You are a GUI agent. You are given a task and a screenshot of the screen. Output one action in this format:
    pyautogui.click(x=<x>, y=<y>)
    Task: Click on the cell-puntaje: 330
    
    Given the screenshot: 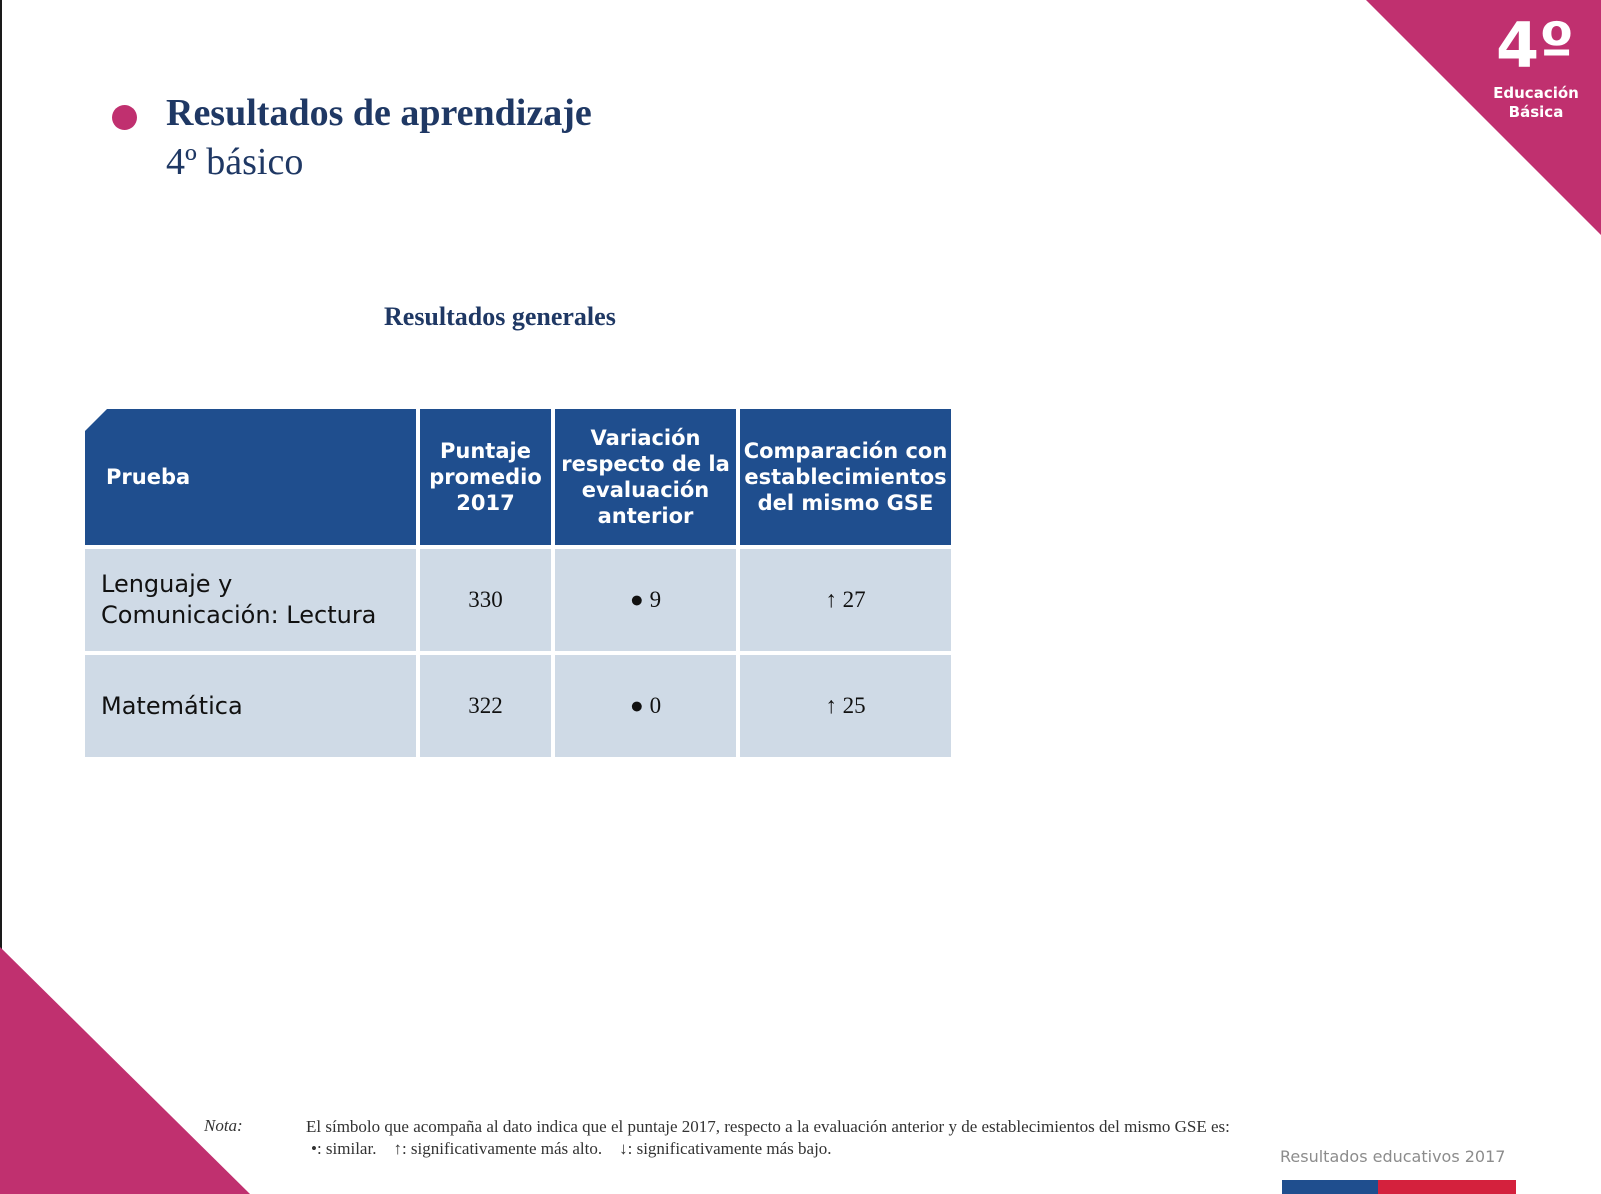 What is the action you would take?
    pyautogui.click(x=487, y=602)
    